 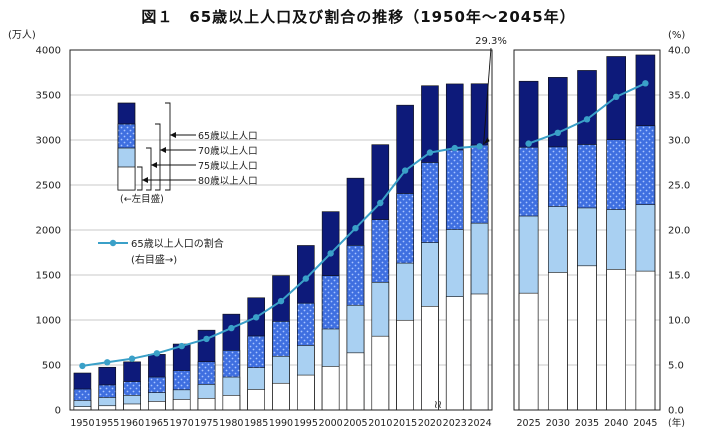 What do you see at coordinates (679, 231) in the screenshot?
I see `y-right-tick-label: 20.0` at bounding box center [679, 231].